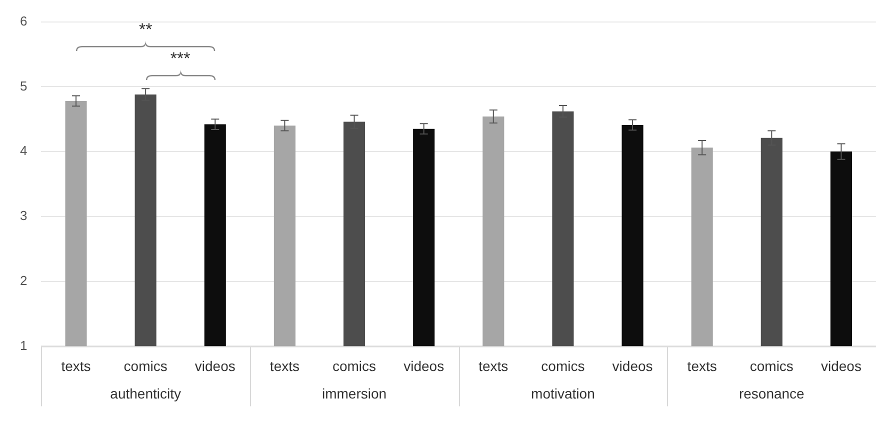 Image resolution: width=876 pixels, height=443 pixels. What do you see at coordinates (24, 345) in the screenshot?
I see `y-tick-label: 1` at bounding box center [24, 345].